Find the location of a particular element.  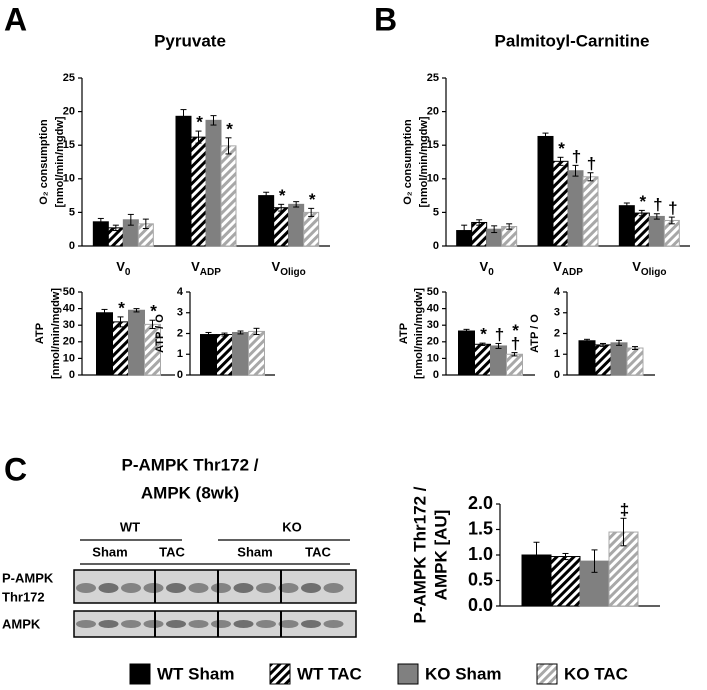

y-tick-label: 30 is located at coordinates (433, 325).